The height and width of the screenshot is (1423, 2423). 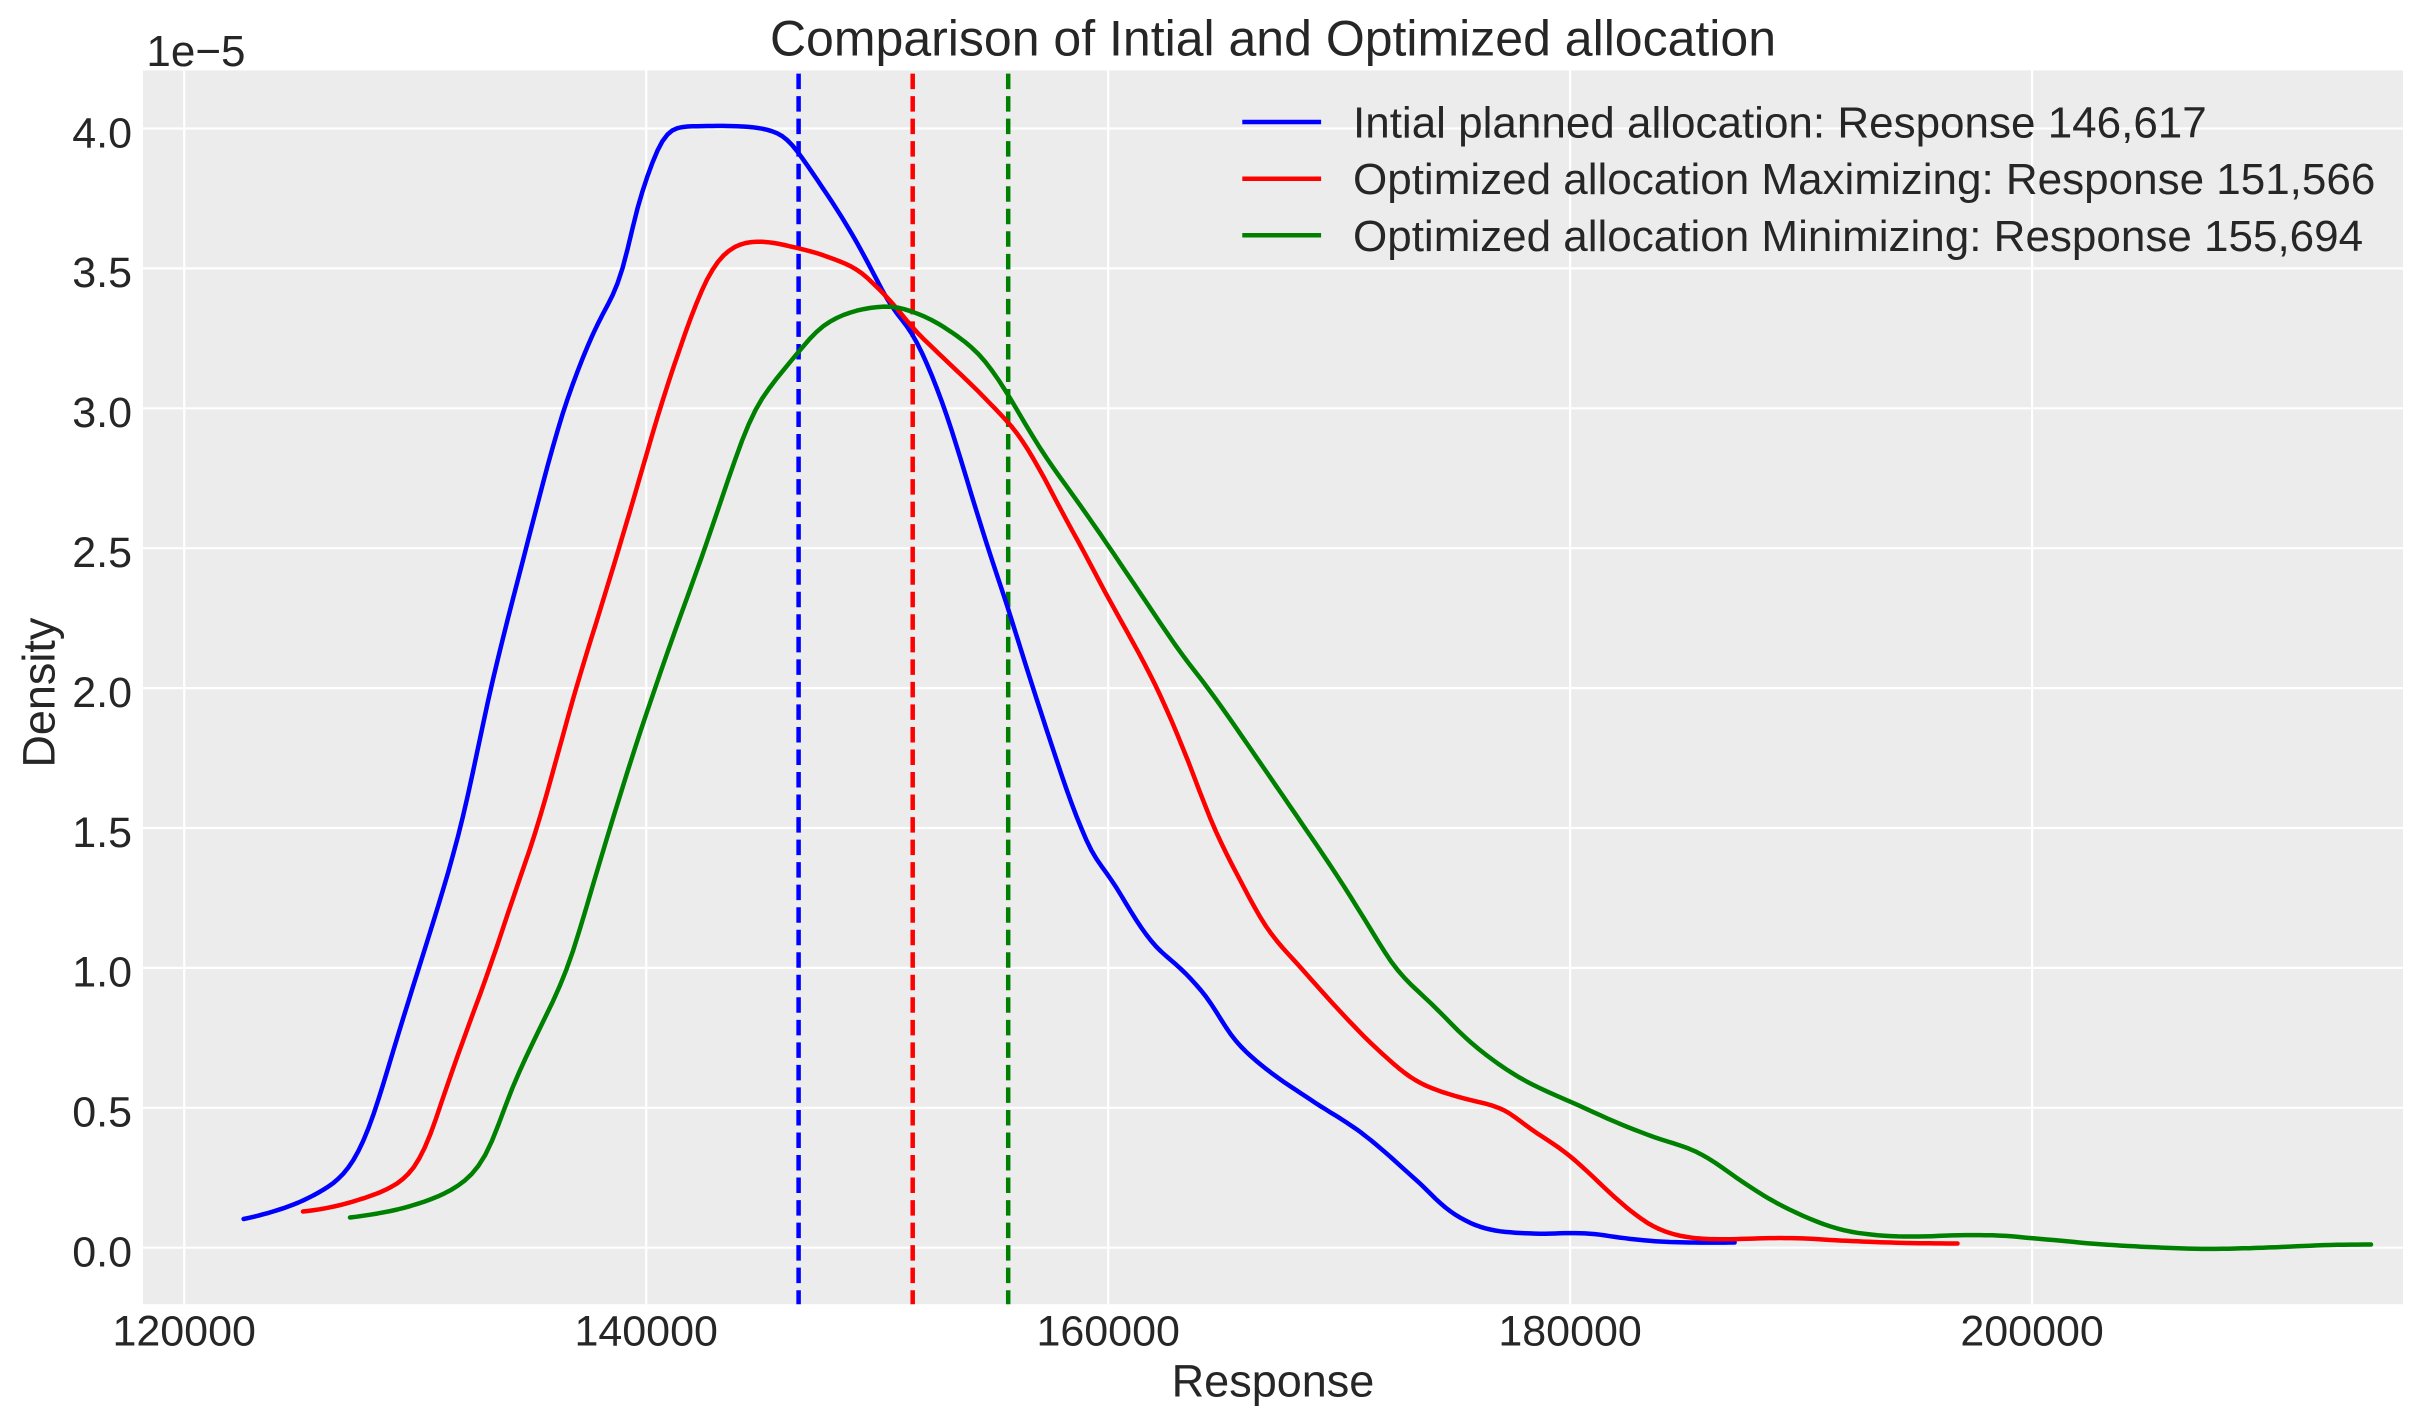 I want to click on svg-text: 2.0, so click(x=102, y=693).